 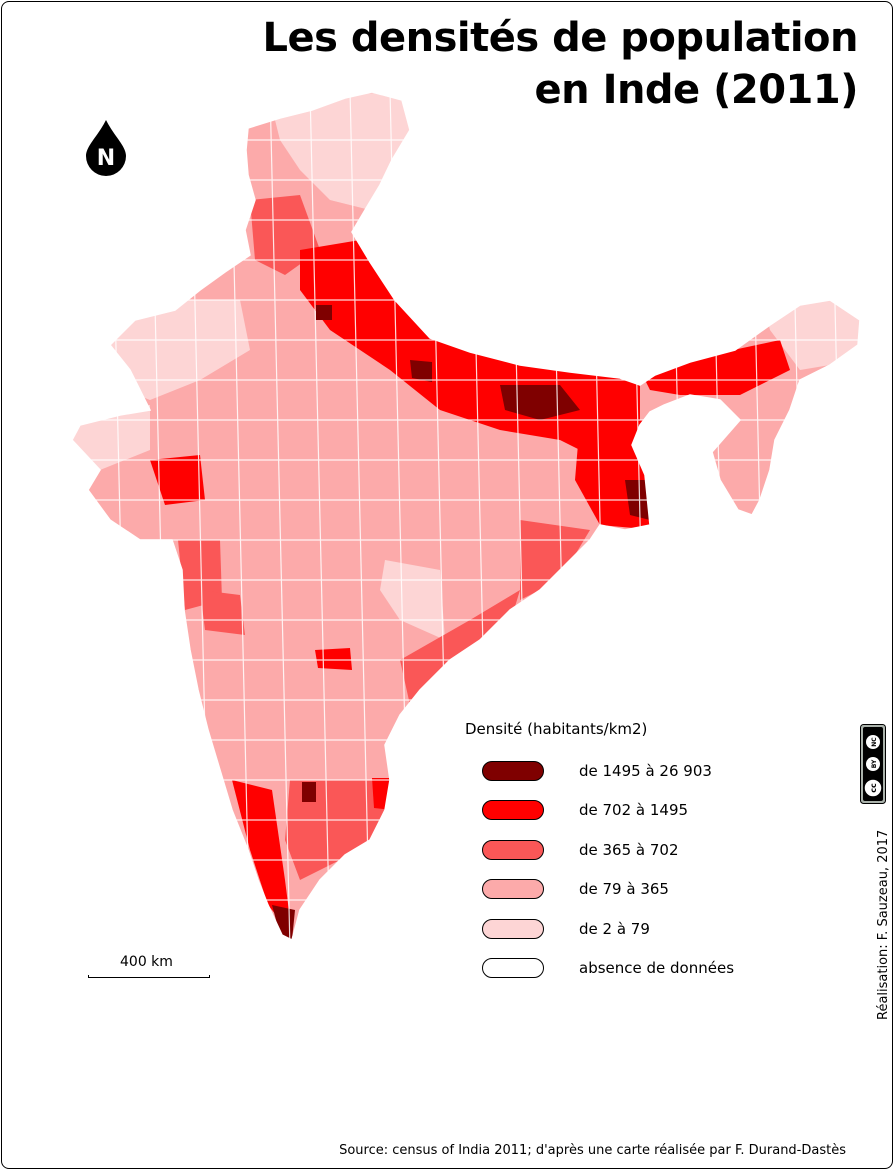 What do you see at coordinates (555, 560) in the screenshot?
I see `region-odisha-coast` at bounding box center [555, 560].